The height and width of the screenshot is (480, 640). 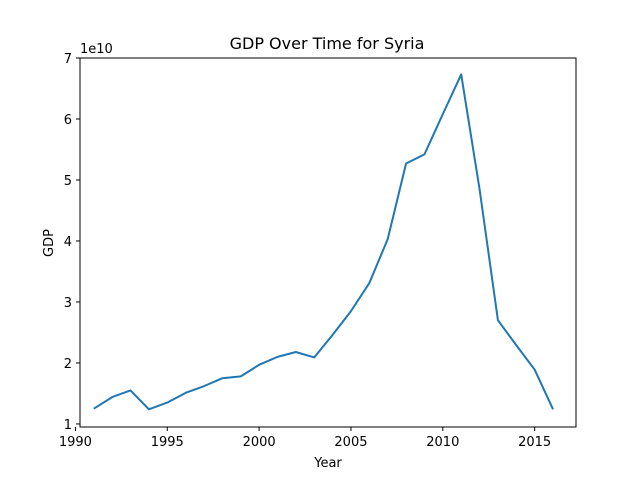 I want to click on y-tick-label: 4, so click(x=68, y=242).